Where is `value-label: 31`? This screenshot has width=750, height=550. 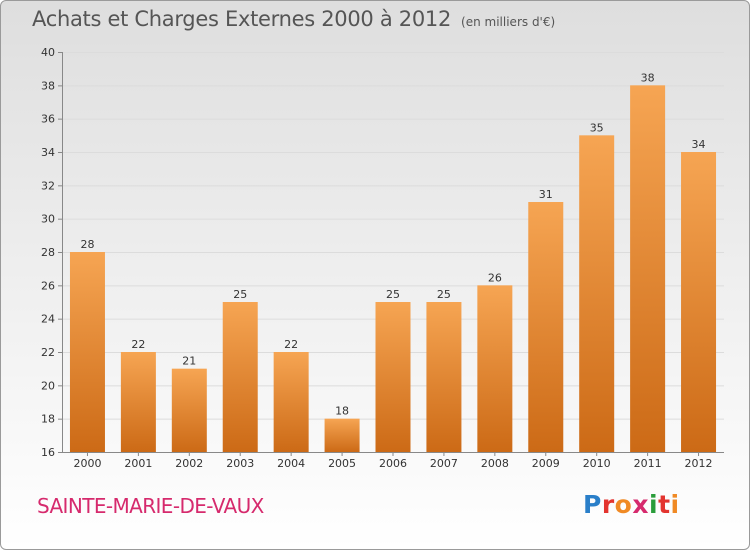 value-label: 31 is located at coordinates (546, 194).